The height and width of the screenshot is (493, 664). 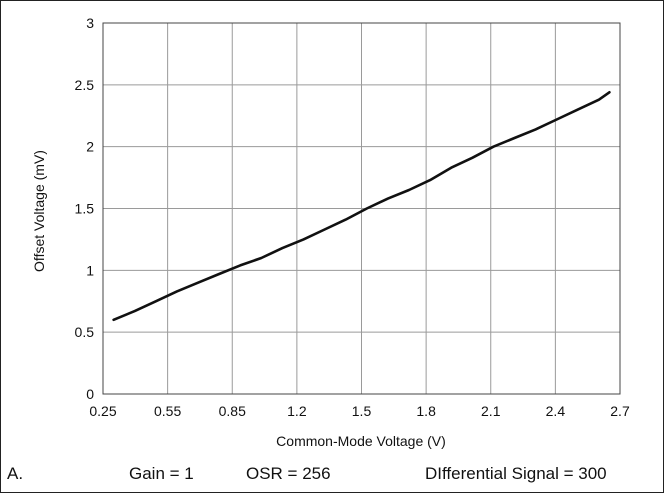 What do you see at coordinates (516, 473) in the screenshot?
I see `signal-label: DIfferential Signal = 300` at bounding box center [516, 473].